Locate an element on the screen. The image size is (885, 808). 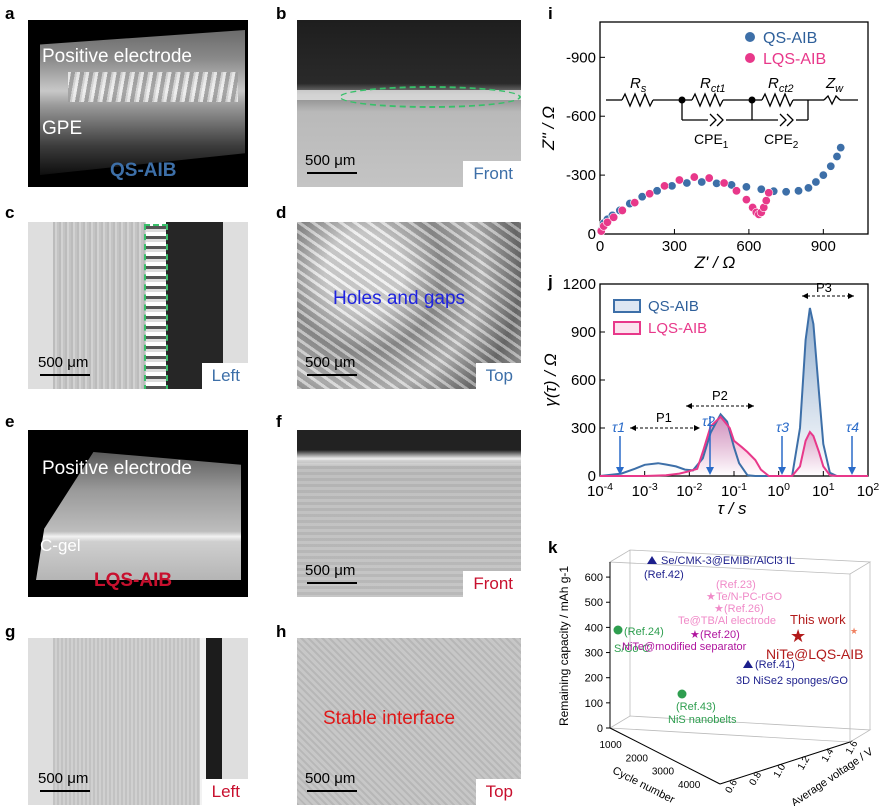
y-tick-label: 0 is located at coordinates (592, 476).